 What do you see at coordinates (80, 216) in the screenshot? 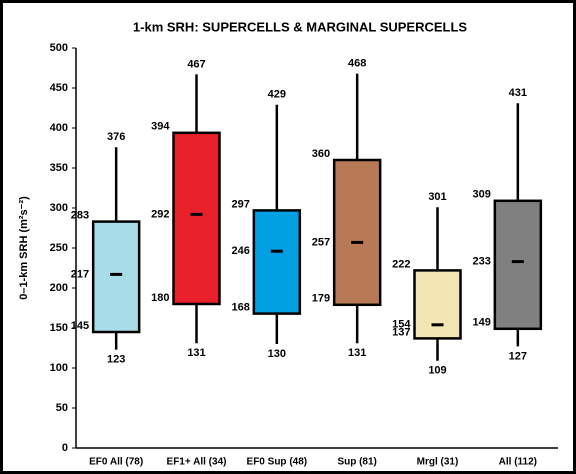
I see `value-label: 283` at bounding box center [80, 216].